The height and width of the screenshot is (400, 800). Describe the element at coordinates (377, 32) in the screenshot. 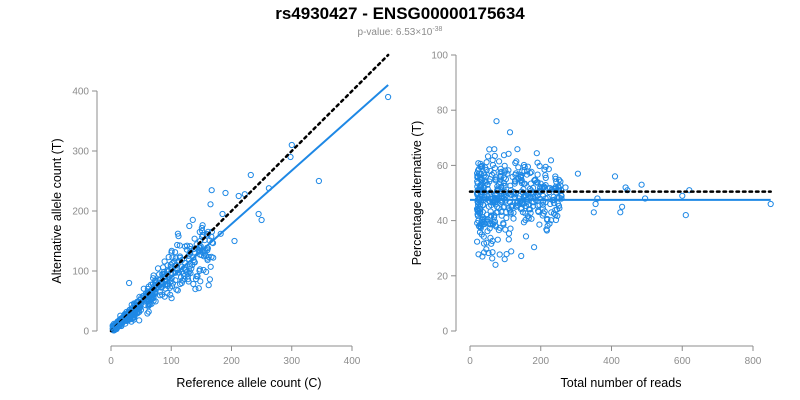

I see `p-value-prefix: p-value:` at that location.